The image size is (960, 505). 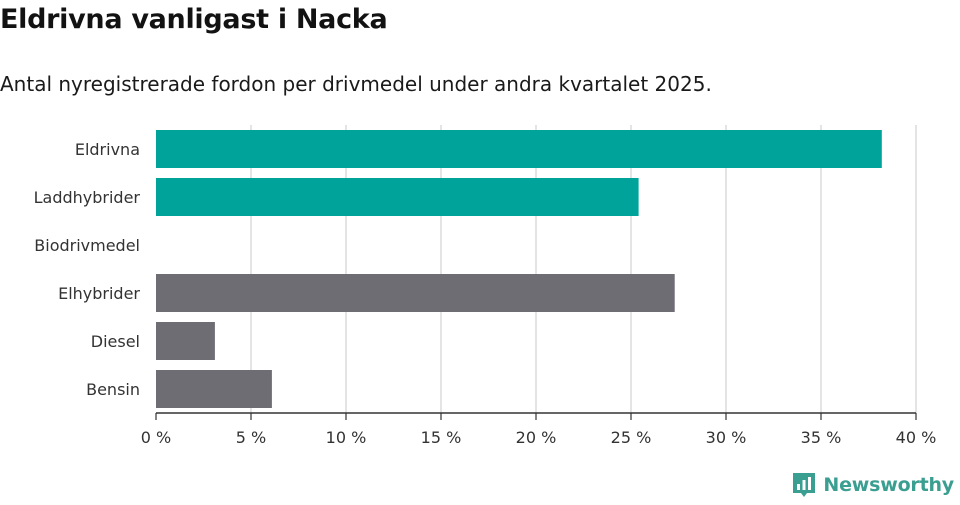 I want to click on bar-bensin, so click(x=214, y=389).